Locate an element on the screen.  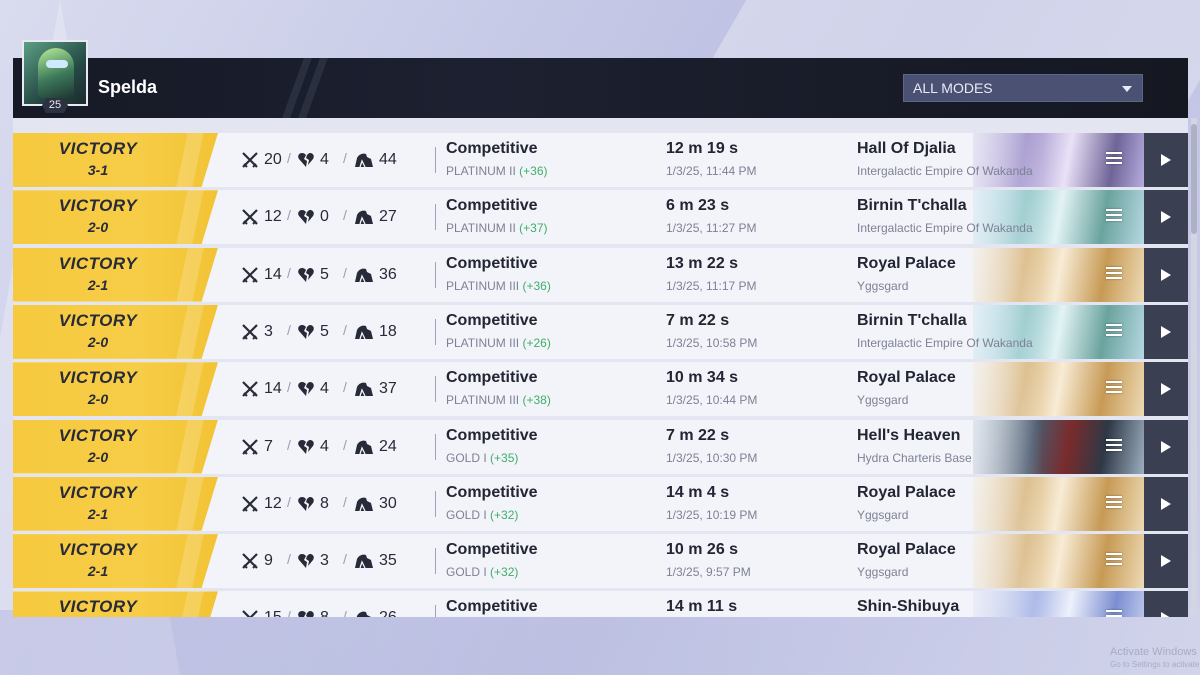
deaths-value: 5 is located at coordinates (324, 274).